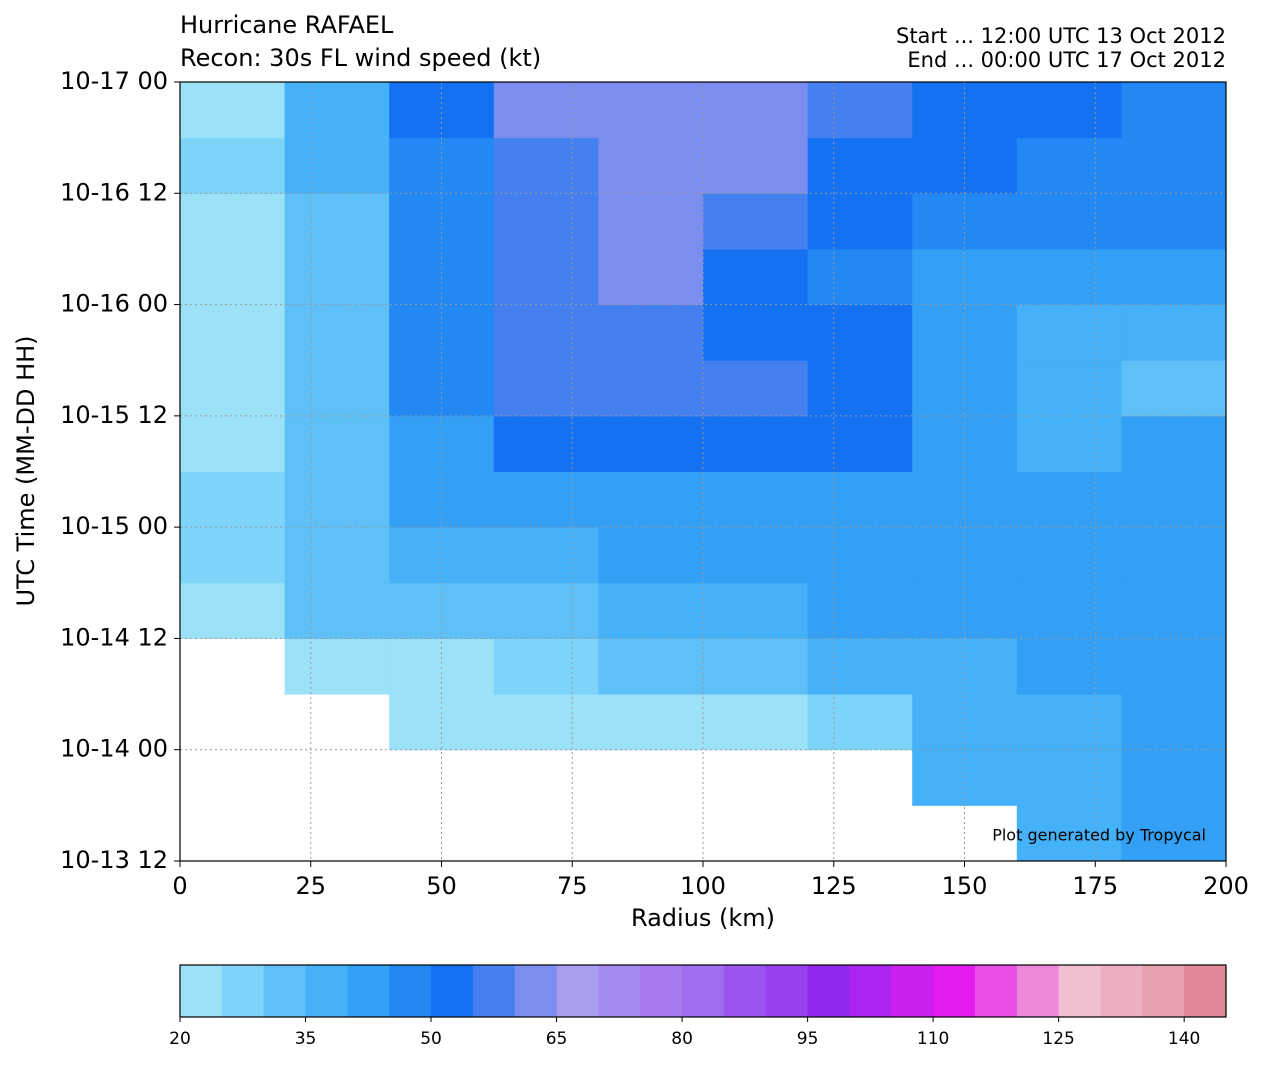 The width and height of the screenshot is (1266, 1069). Describe the element at coordinates (360, 58) in the screenshot. I see `chart-subtitle: Recon: 30s FL wind speed (kt)` at that location.